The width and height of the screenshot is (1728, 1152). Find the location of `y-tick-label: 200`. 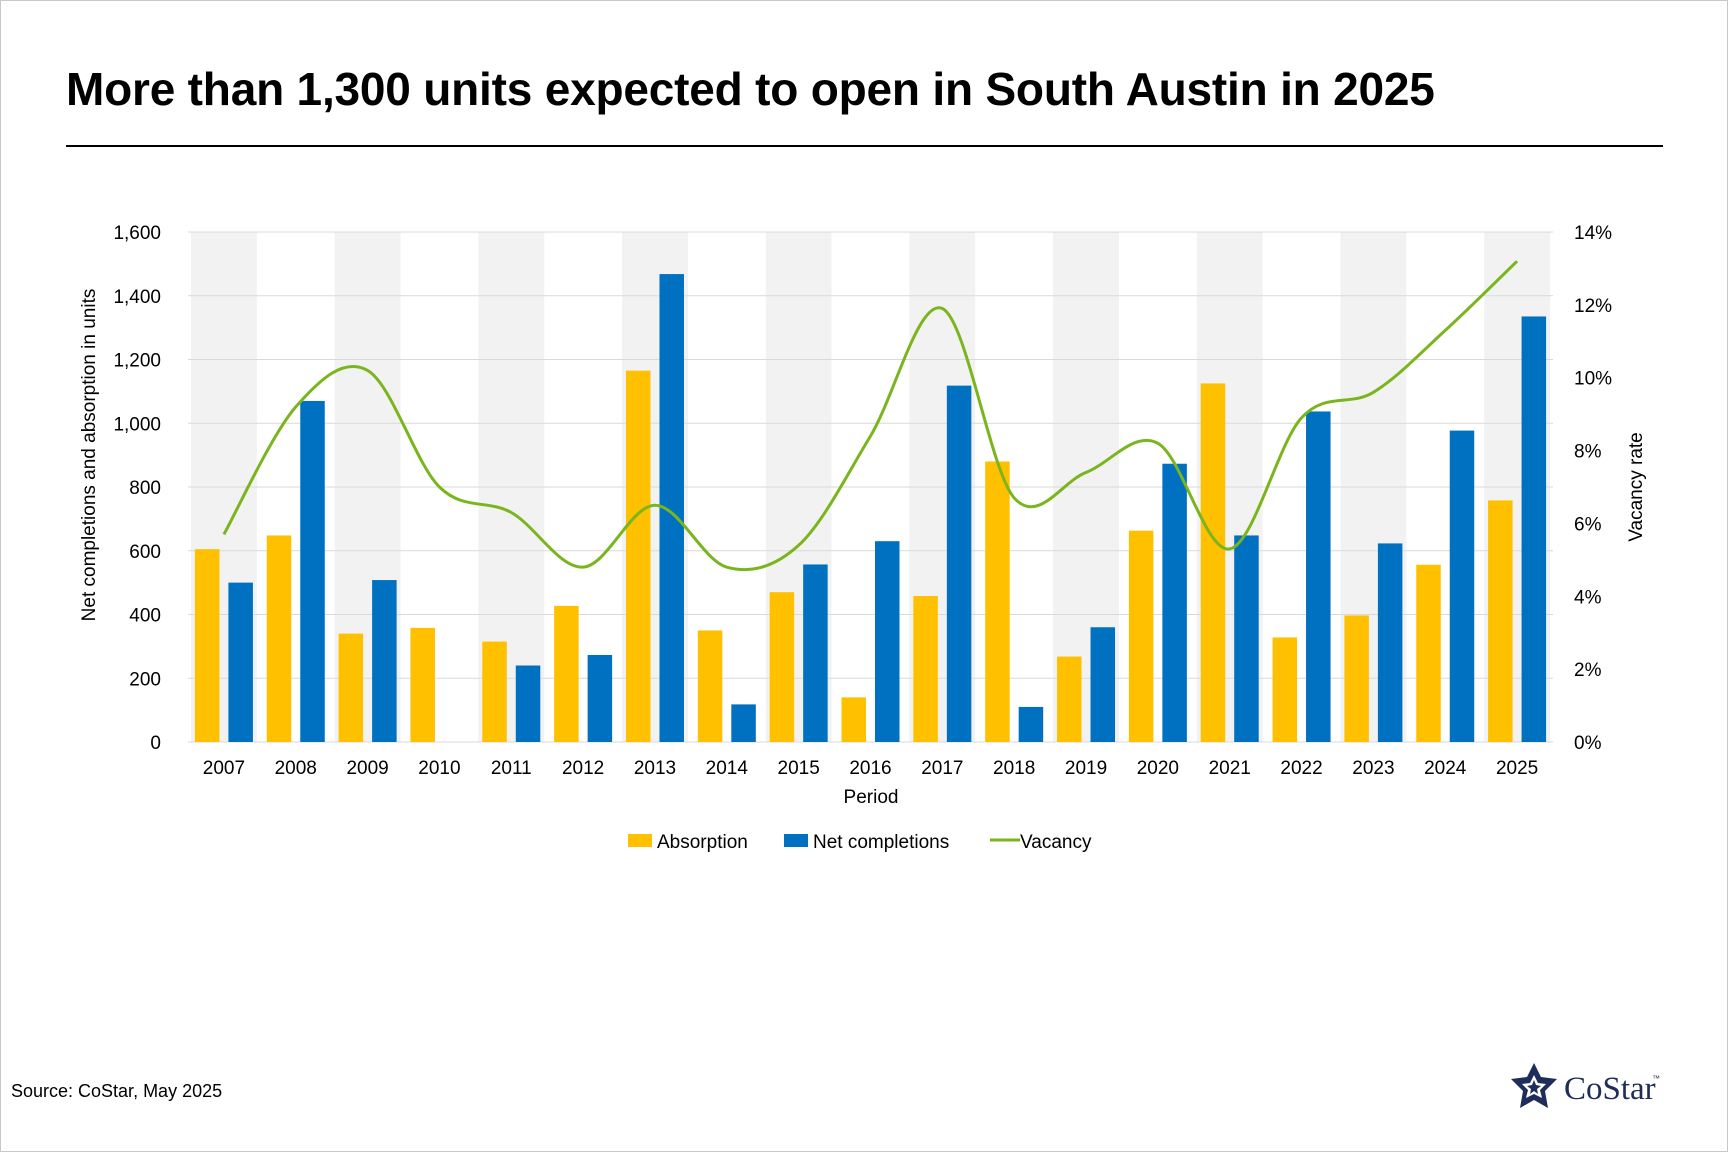

y-tick-label: 200 is located at coordinates (145, 679).